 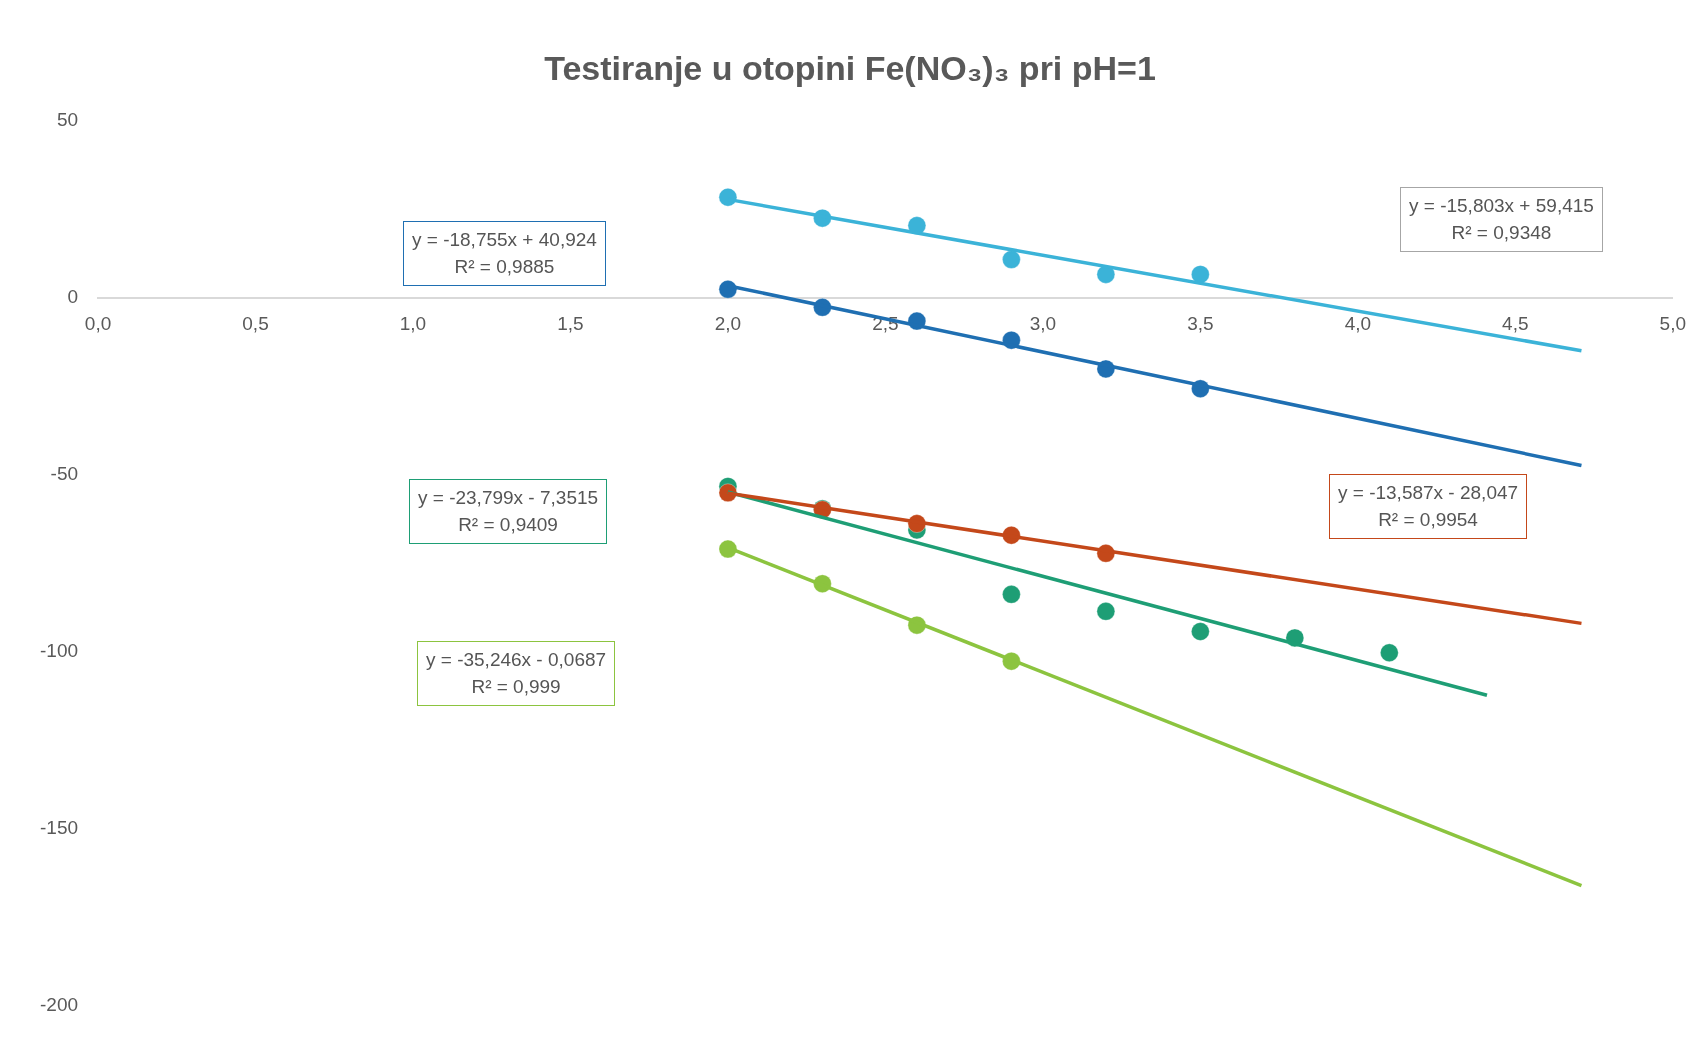 I want to click on annotation: y = -18,755x + 40,924 R² = 0,9885, so click(x=504, y=254).